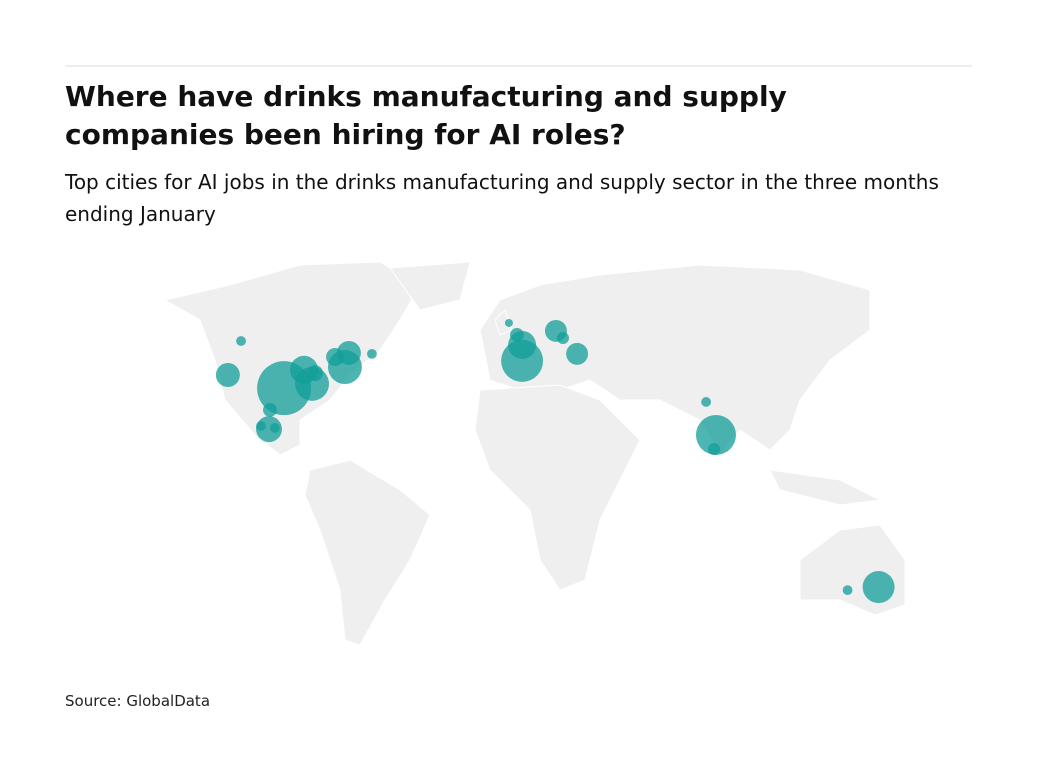  Describe the element at coordinates (138, 701) in the screenshot. I see `source: Source: GlobalData` at that location.